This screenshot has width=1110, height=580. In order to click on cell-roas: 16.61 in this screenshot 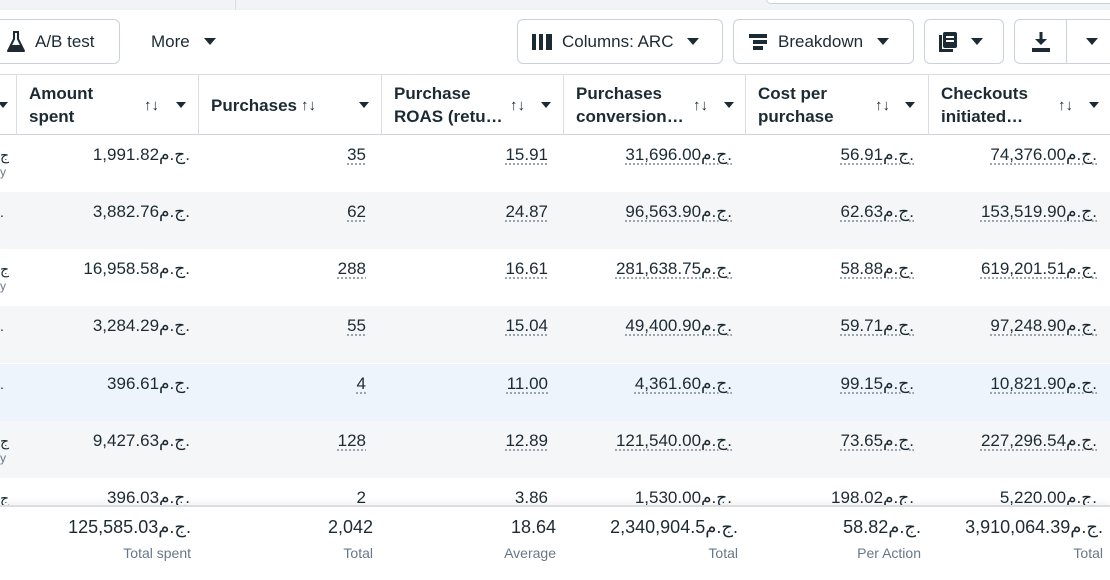, I will do `click(526, 268)`.